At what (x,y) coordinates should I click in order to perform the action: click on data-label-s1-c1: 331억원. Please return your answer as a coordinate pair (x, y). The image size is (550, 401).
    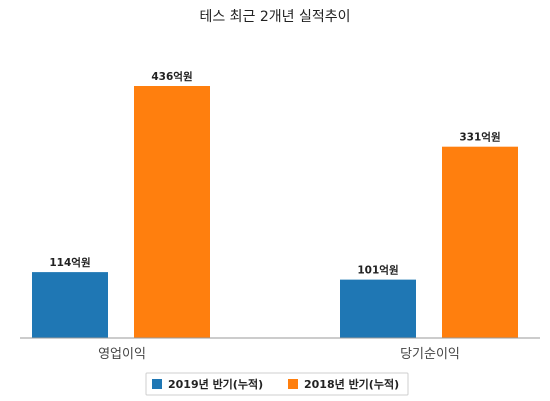
    Looking at the image, I should click on (479, 137).